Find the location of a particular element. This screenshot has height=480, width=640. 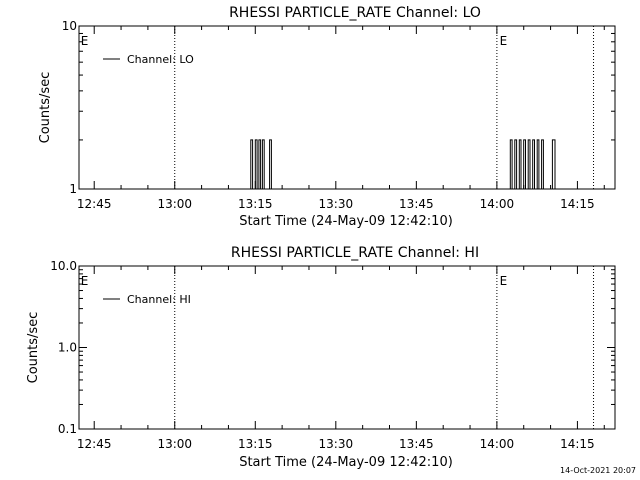

series-line is located at coordinates (403, 164).